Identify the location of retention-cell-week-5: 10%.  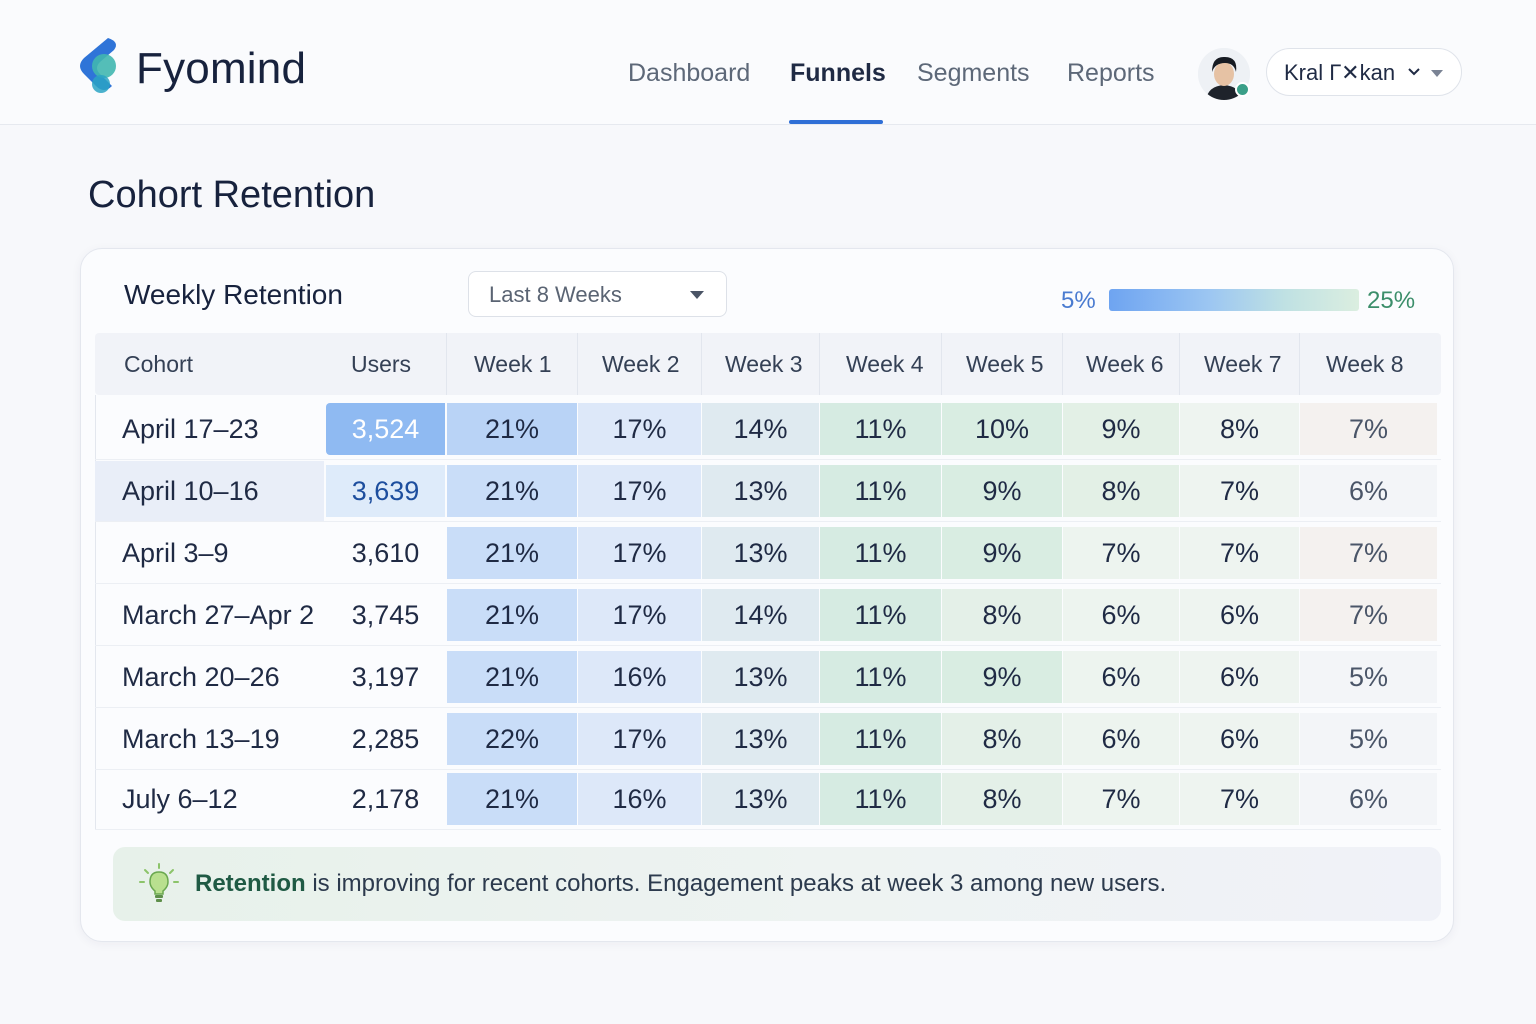
(1002, 429).